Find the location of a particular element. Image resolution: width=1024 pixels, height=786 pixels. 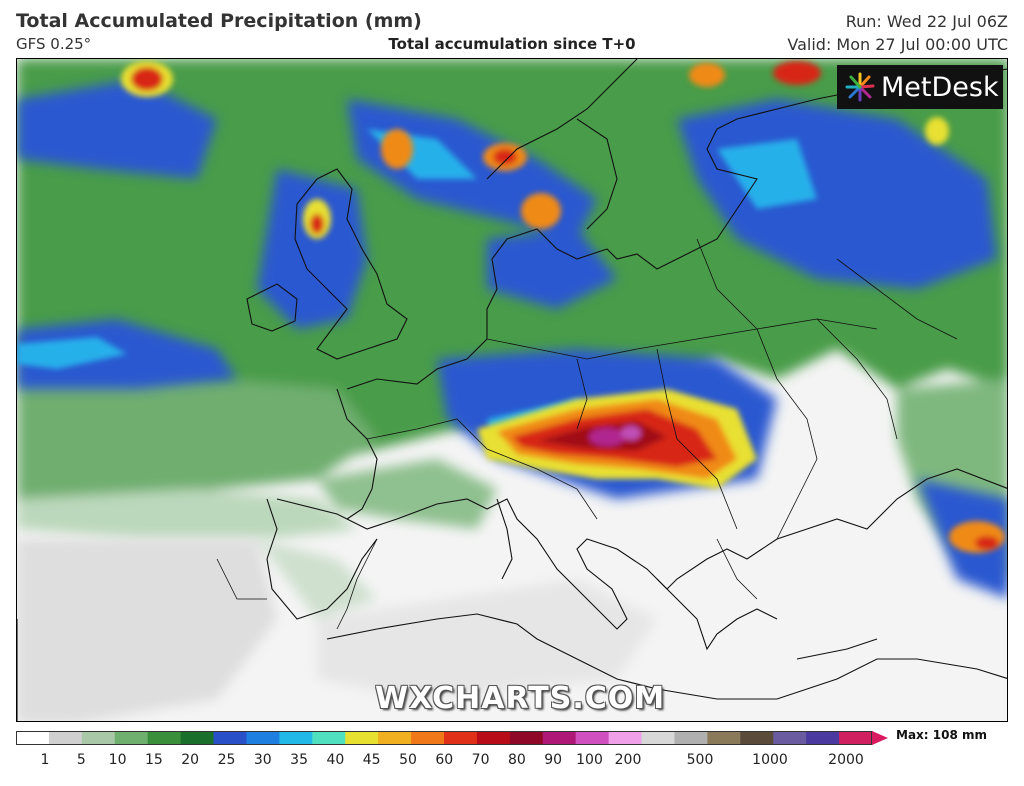

legend-tick-label: 50 is located at coordinates (408, 760).